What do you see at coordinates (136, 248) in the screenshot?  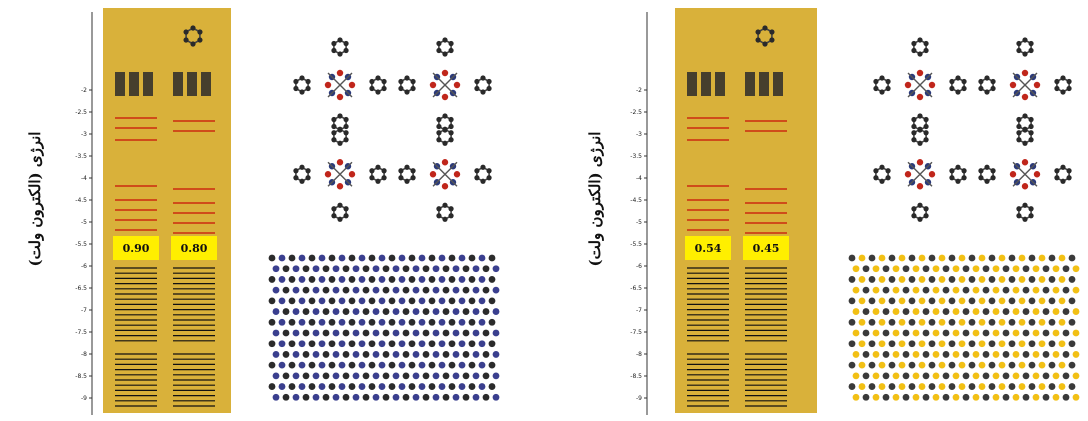 I see `band-gap-value: 0.90` at bounding box center [136, 248].